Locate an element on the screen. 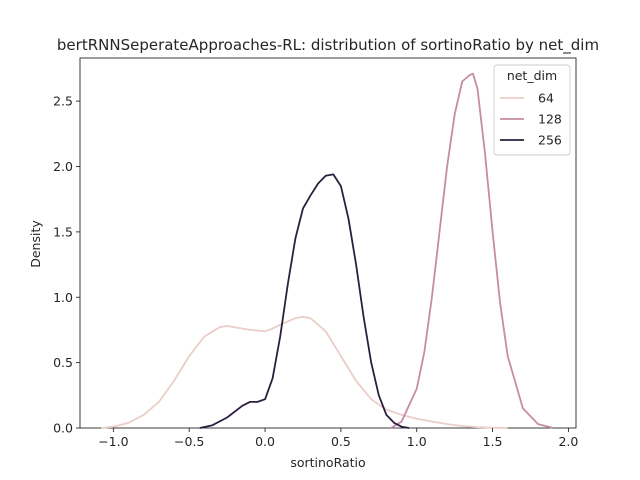  y-tick-label: 0.5 is located at coordinates (63, 362).